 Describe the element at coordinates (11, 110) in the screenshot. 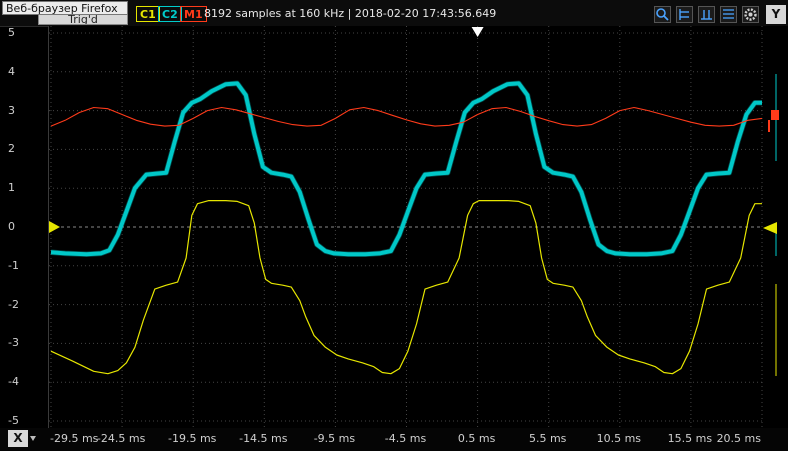

I see `y-tick-label: 3` at that location.